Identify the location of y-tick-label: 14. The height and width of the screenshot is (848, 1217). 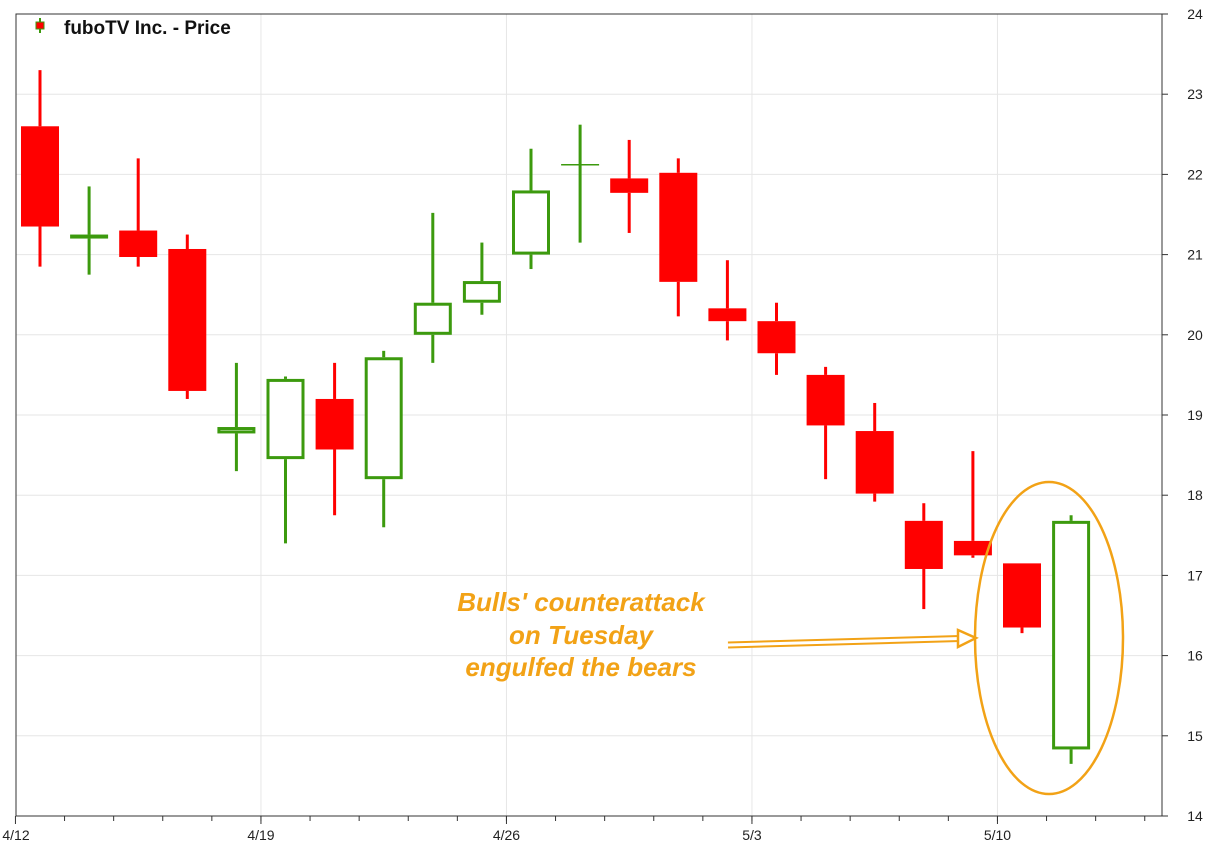
(1195, 816).